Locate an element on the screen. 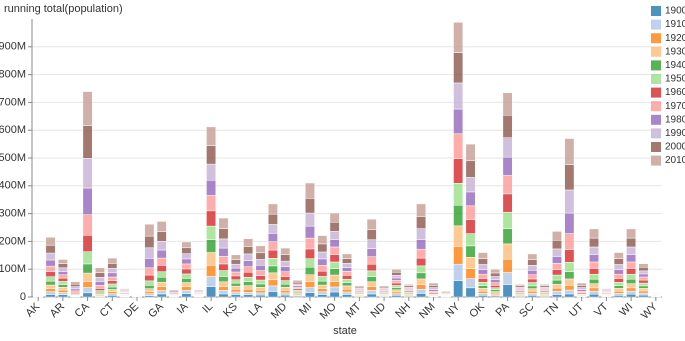 The height and width of the screenshot is (341, 685). x-tick-label: WY is located at coordinates (649, 310).